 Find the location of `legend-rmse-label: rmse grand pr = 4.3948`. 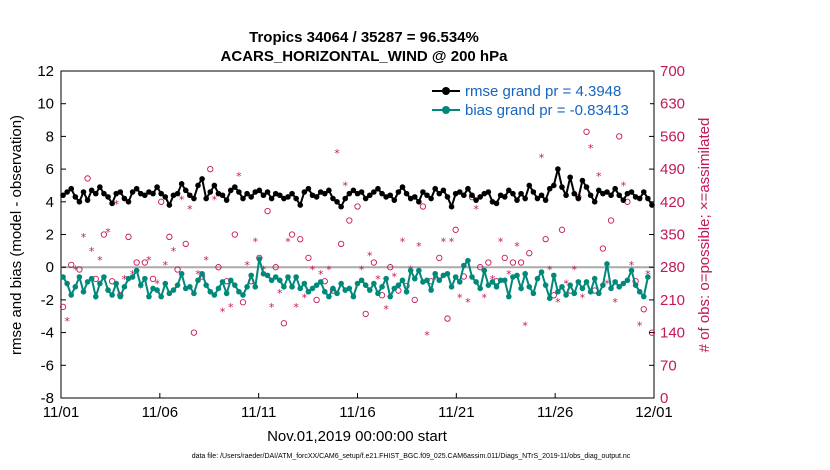

legend-rmse-label: rmse grand pr = 4.3948 is located at coordinates (543, 91).